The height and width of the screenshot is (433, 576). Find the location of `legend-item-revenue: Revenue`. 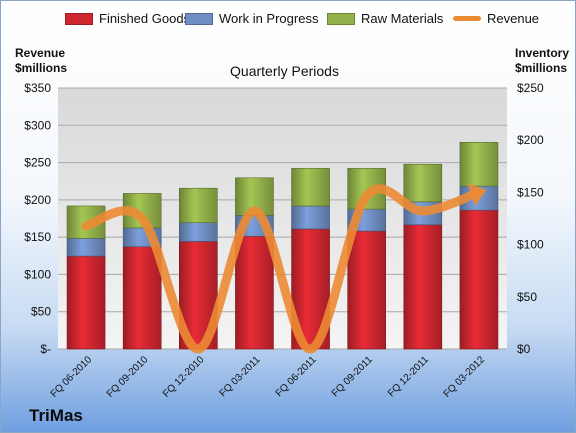

legend-item-revenue: Revenue is located at coordinates (496, 18).